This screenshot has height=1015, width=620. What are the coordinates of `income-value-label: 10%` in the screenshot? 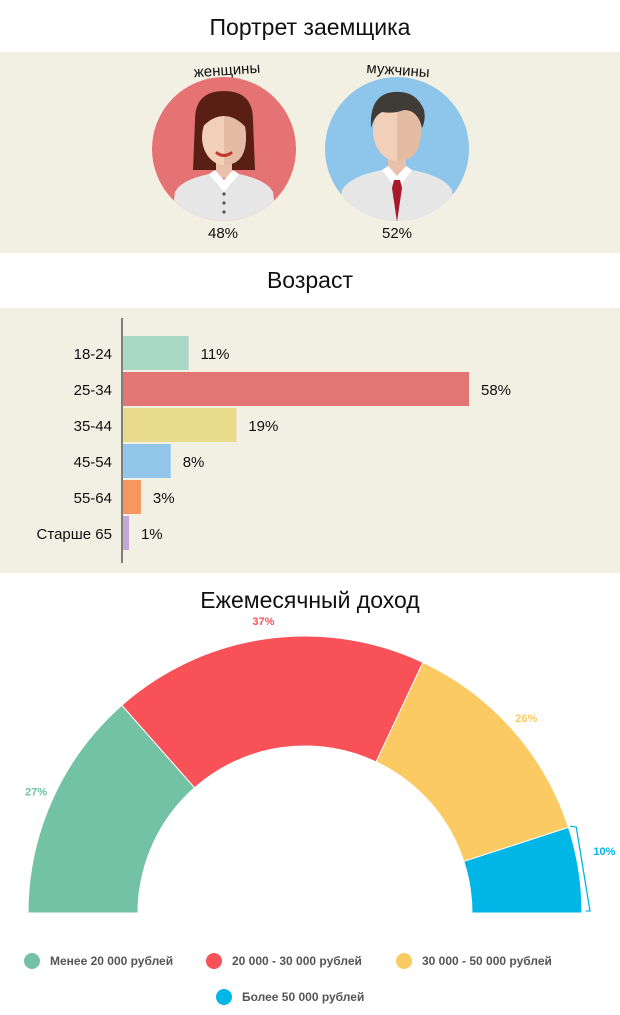 It's located at (604, 852).